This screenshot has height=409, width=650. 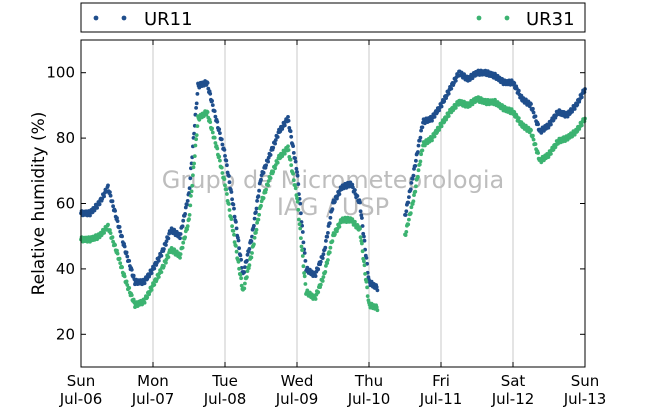 I want to click on legend-box, so click(x=333, y=17).